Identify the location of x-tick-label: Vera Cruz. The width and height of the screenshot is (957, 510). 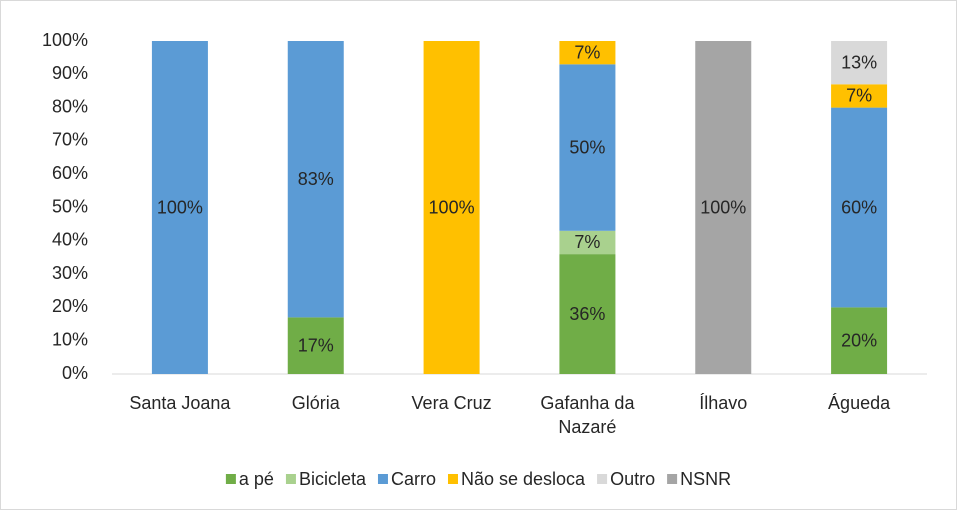
(452, 403).